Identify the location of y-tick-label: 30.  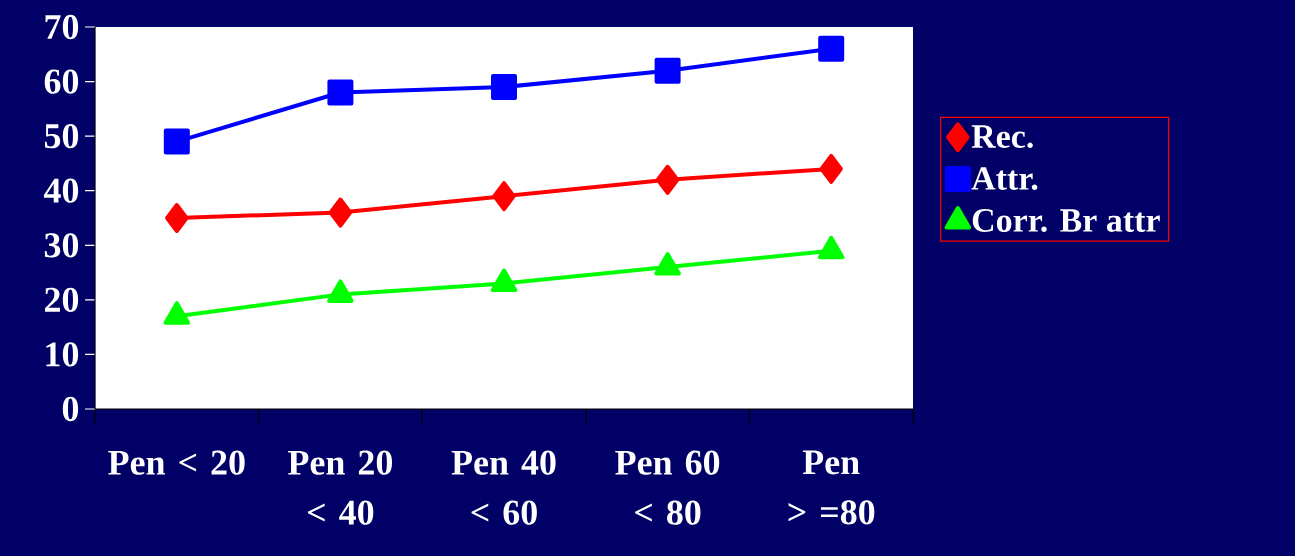
(61, 245).